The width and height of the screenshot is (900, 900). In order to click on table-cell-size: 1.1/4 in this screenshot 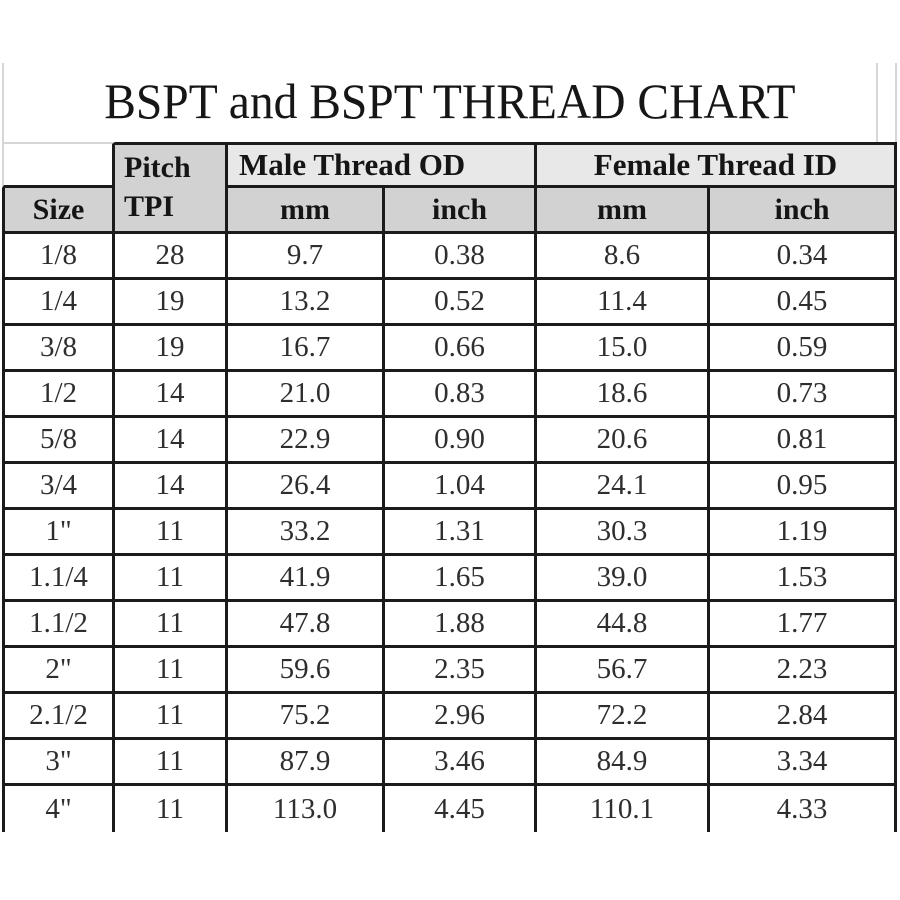, I will do `click(58, 579)`.